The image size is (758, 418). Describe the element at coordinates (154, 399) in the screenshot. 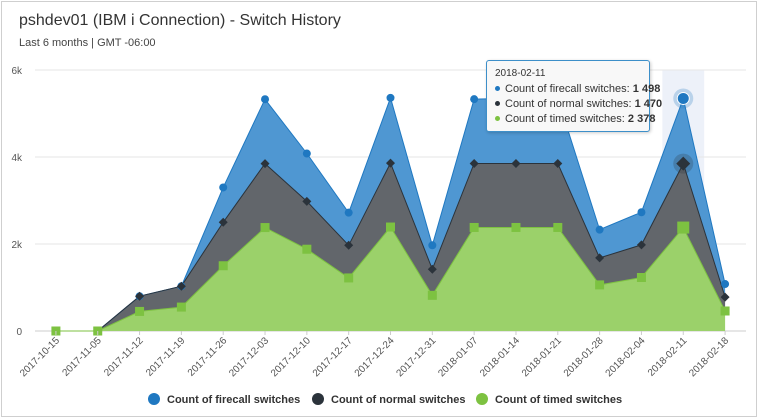

I see `legend-firecall-icon` at that location.